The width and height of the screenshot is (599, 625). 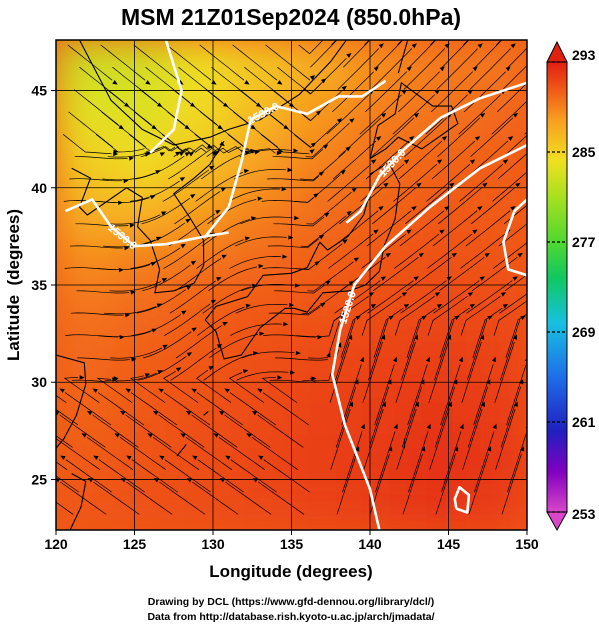 What do you see at coordinates (557, 521) in the screenshot?
I see `colorbar-min-arrow` at bounding box center [557, 521].